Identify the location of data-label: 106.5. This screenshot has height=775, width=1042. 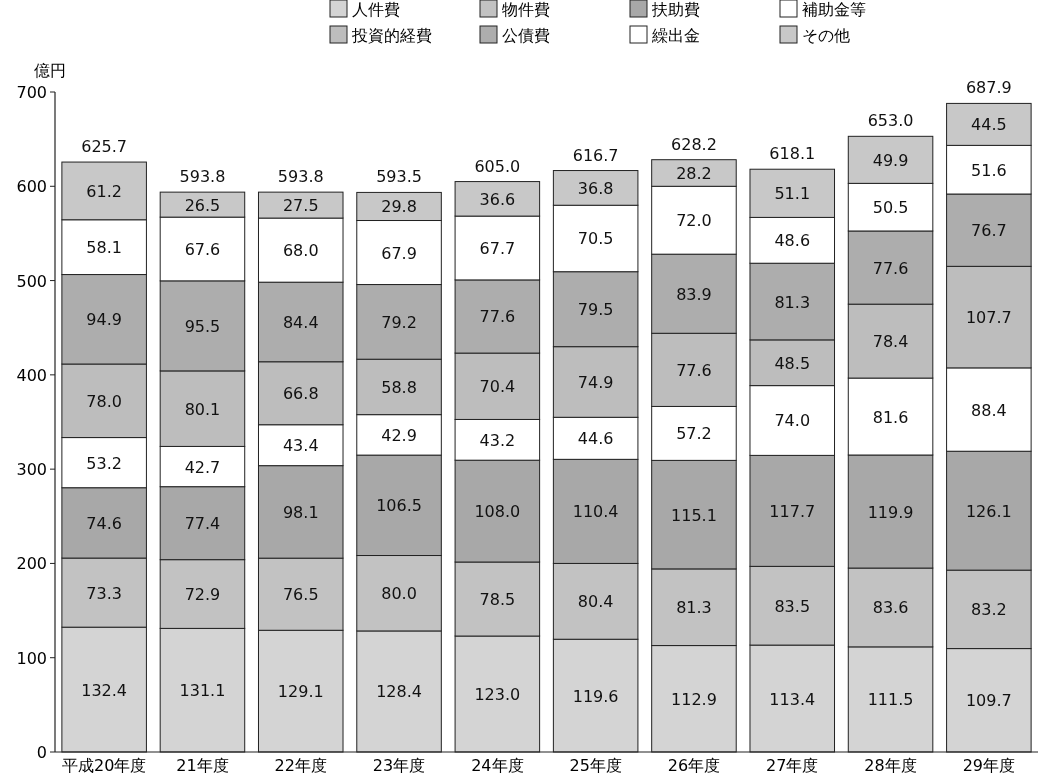
(399, 506).